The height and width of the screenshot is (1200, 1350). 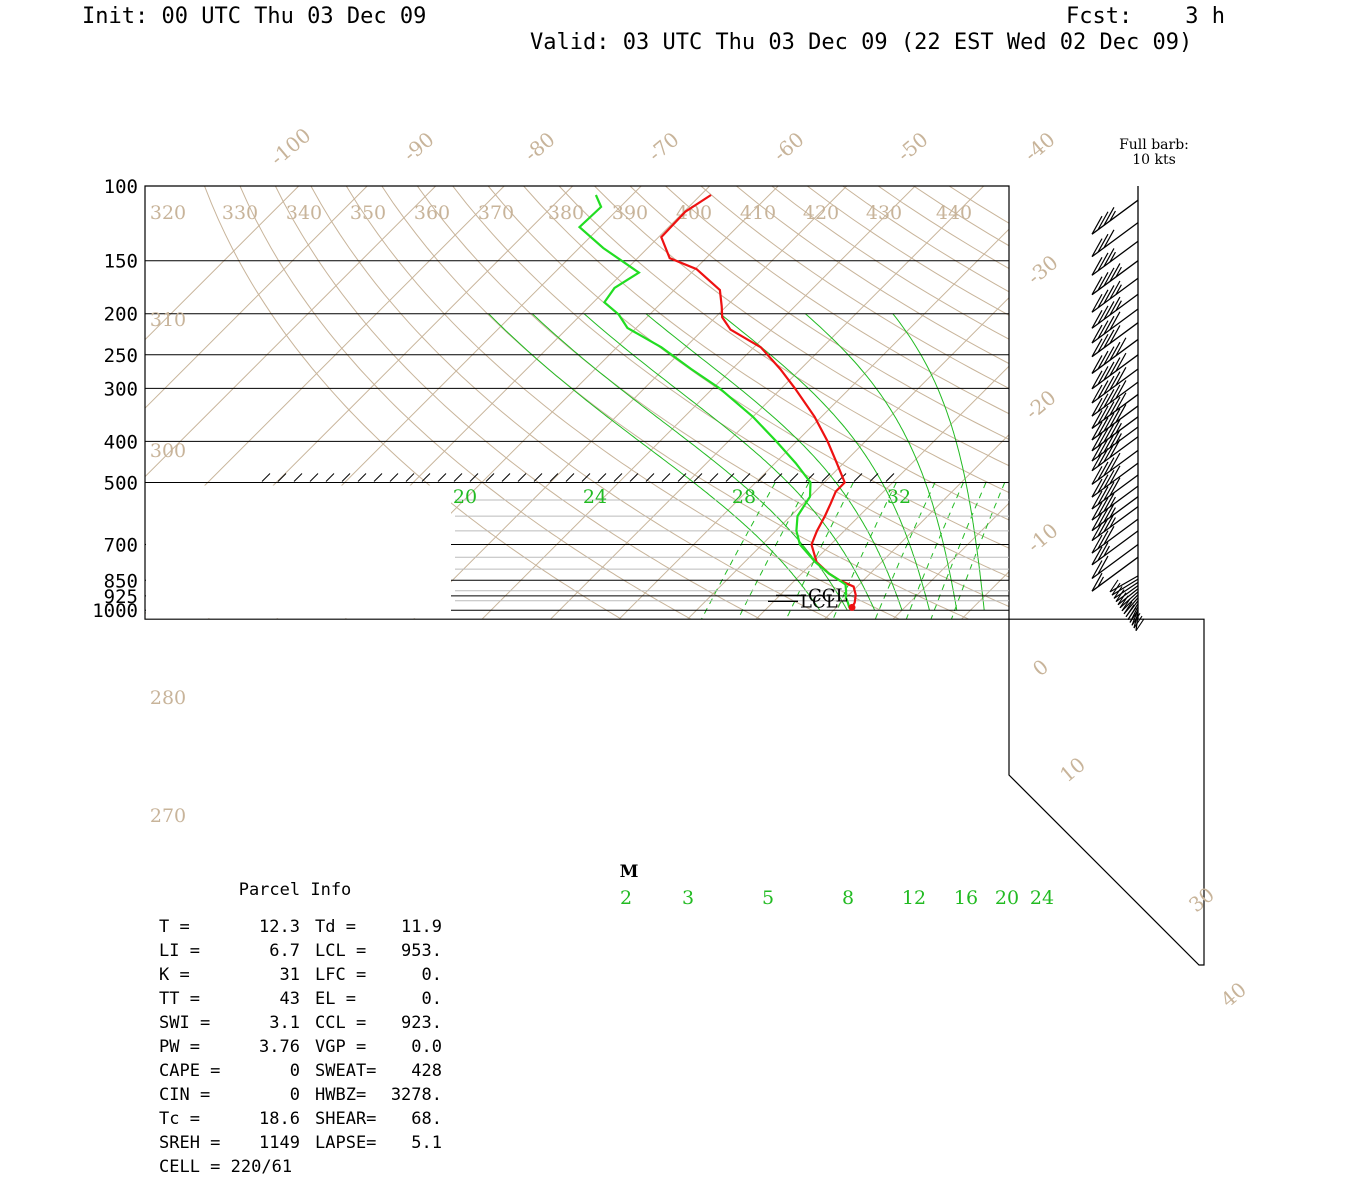 What do you see at coordinates (914, 898) in the screenshot?
I see `mixing-ratio-label: 12` at bounding box center [914, 898].